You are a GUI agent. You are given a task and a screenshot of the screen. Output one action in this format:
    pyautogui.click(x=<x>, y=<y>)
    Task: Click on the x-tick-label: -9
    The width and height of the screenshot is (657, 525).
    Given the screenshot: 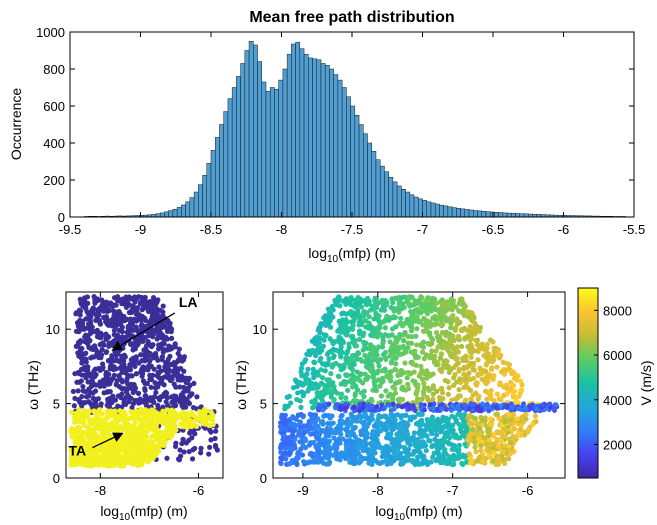 What is the action you would take?
    pyautogui.click(x=303, y=490)
    